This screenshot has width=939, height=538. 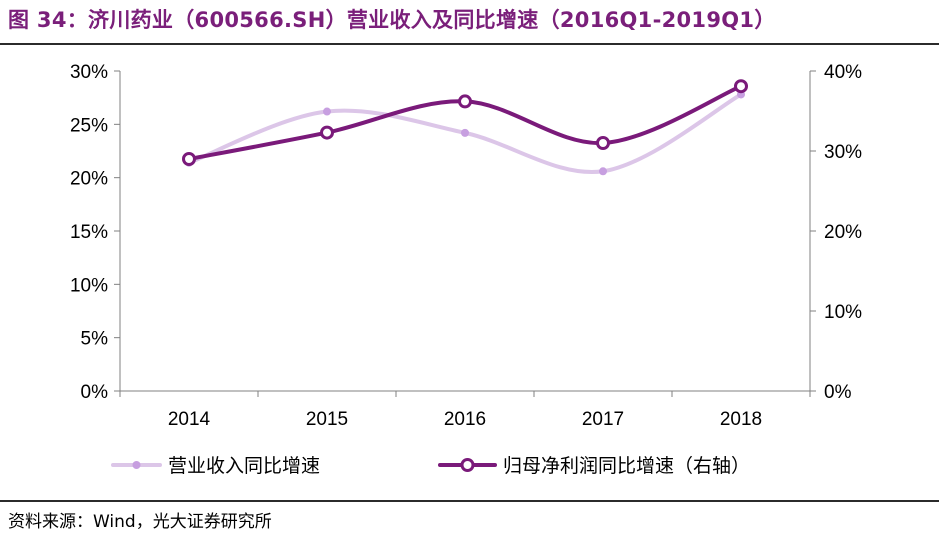 What do you see at coordinates (244, 466) in the screenshot?
I see `legend-label-revenue-growth: 营业收入同比增速` at bounding box center [244, 466].